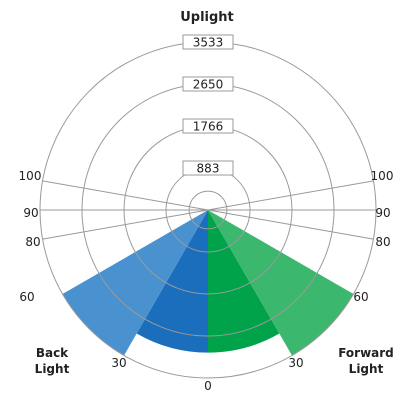  Describe the element at coordinates (125, 195) in the screenshot. I see `grid-spoke-100-back` at that location.